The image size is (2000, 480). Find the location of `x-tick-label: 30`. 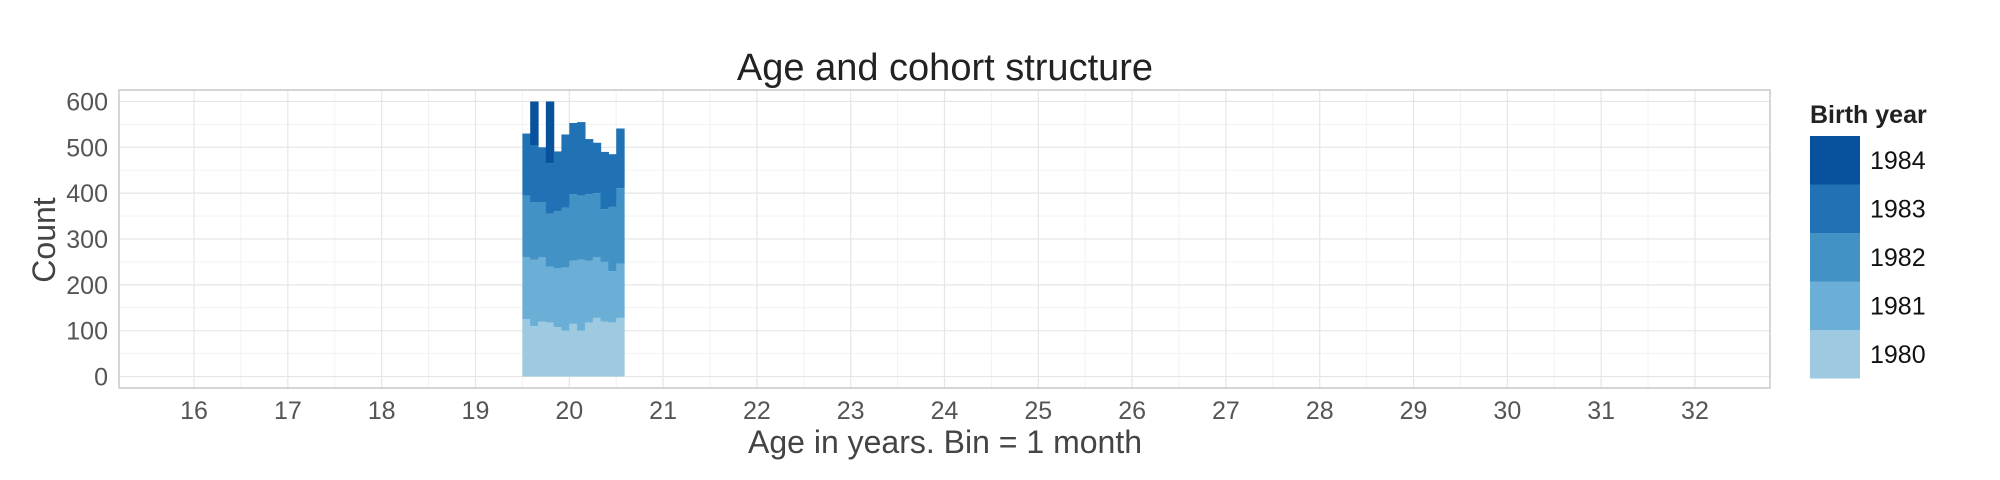

x-tick-label: 30 is located at coordinates (1507, 411).